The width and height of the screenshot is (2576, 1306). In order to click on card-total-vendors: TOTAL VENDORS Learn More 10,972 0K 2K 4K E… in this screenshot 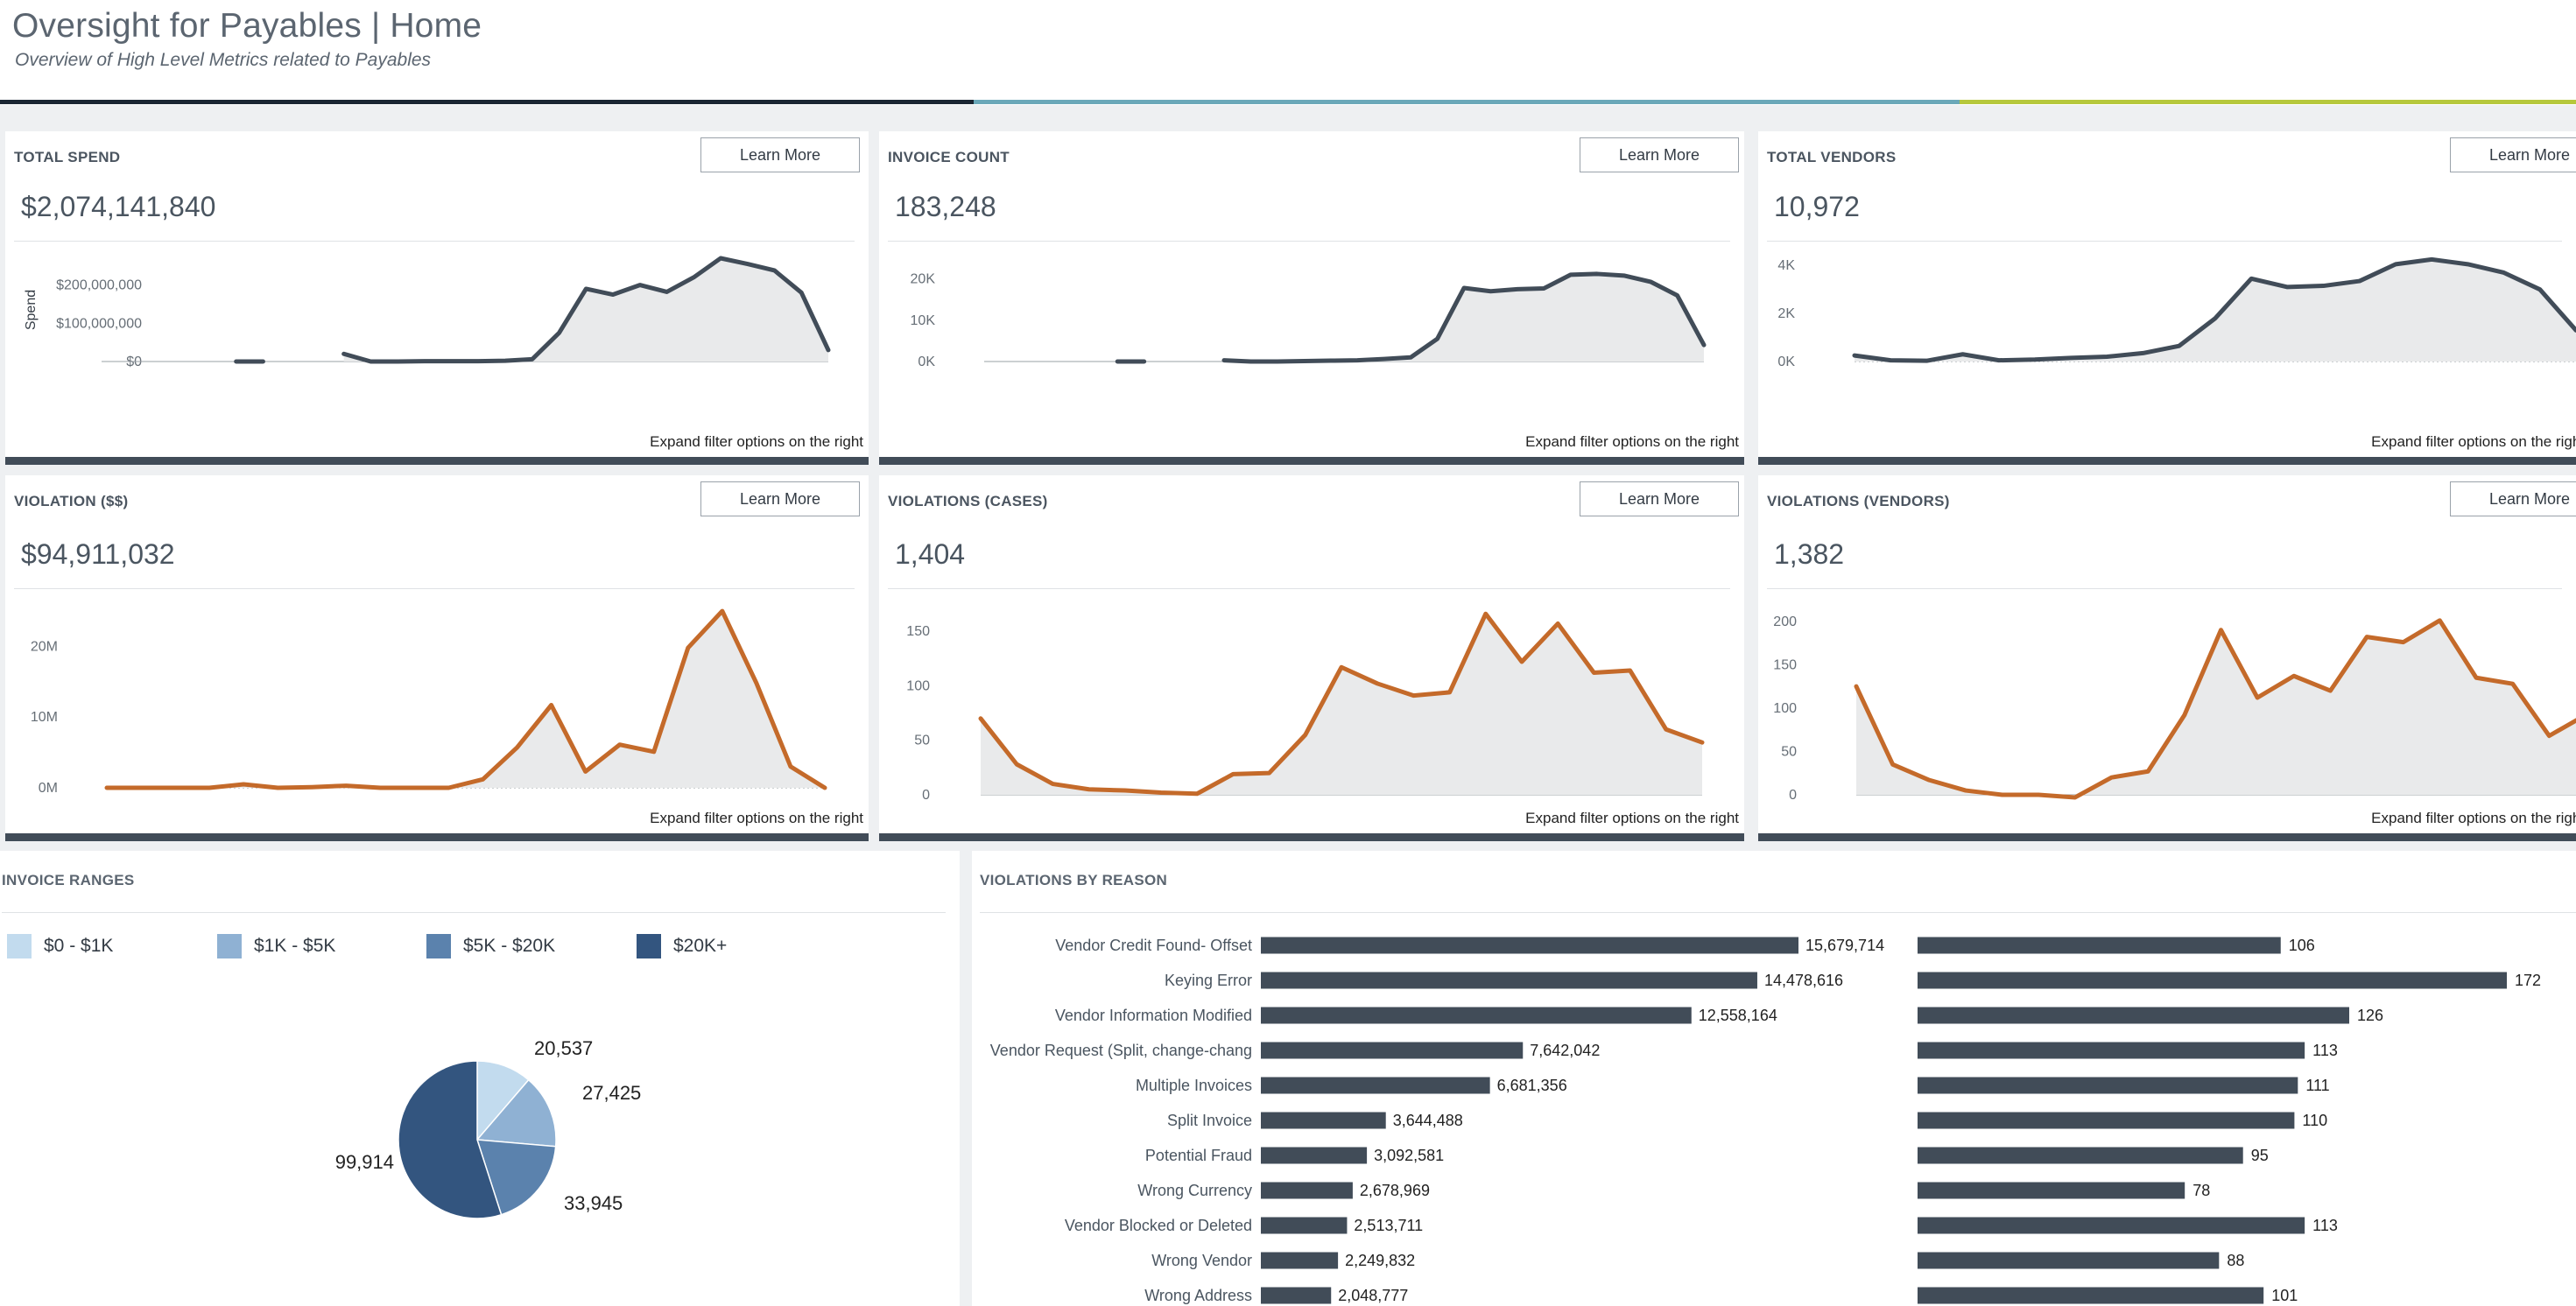, I will do `click(2167, 298)`.